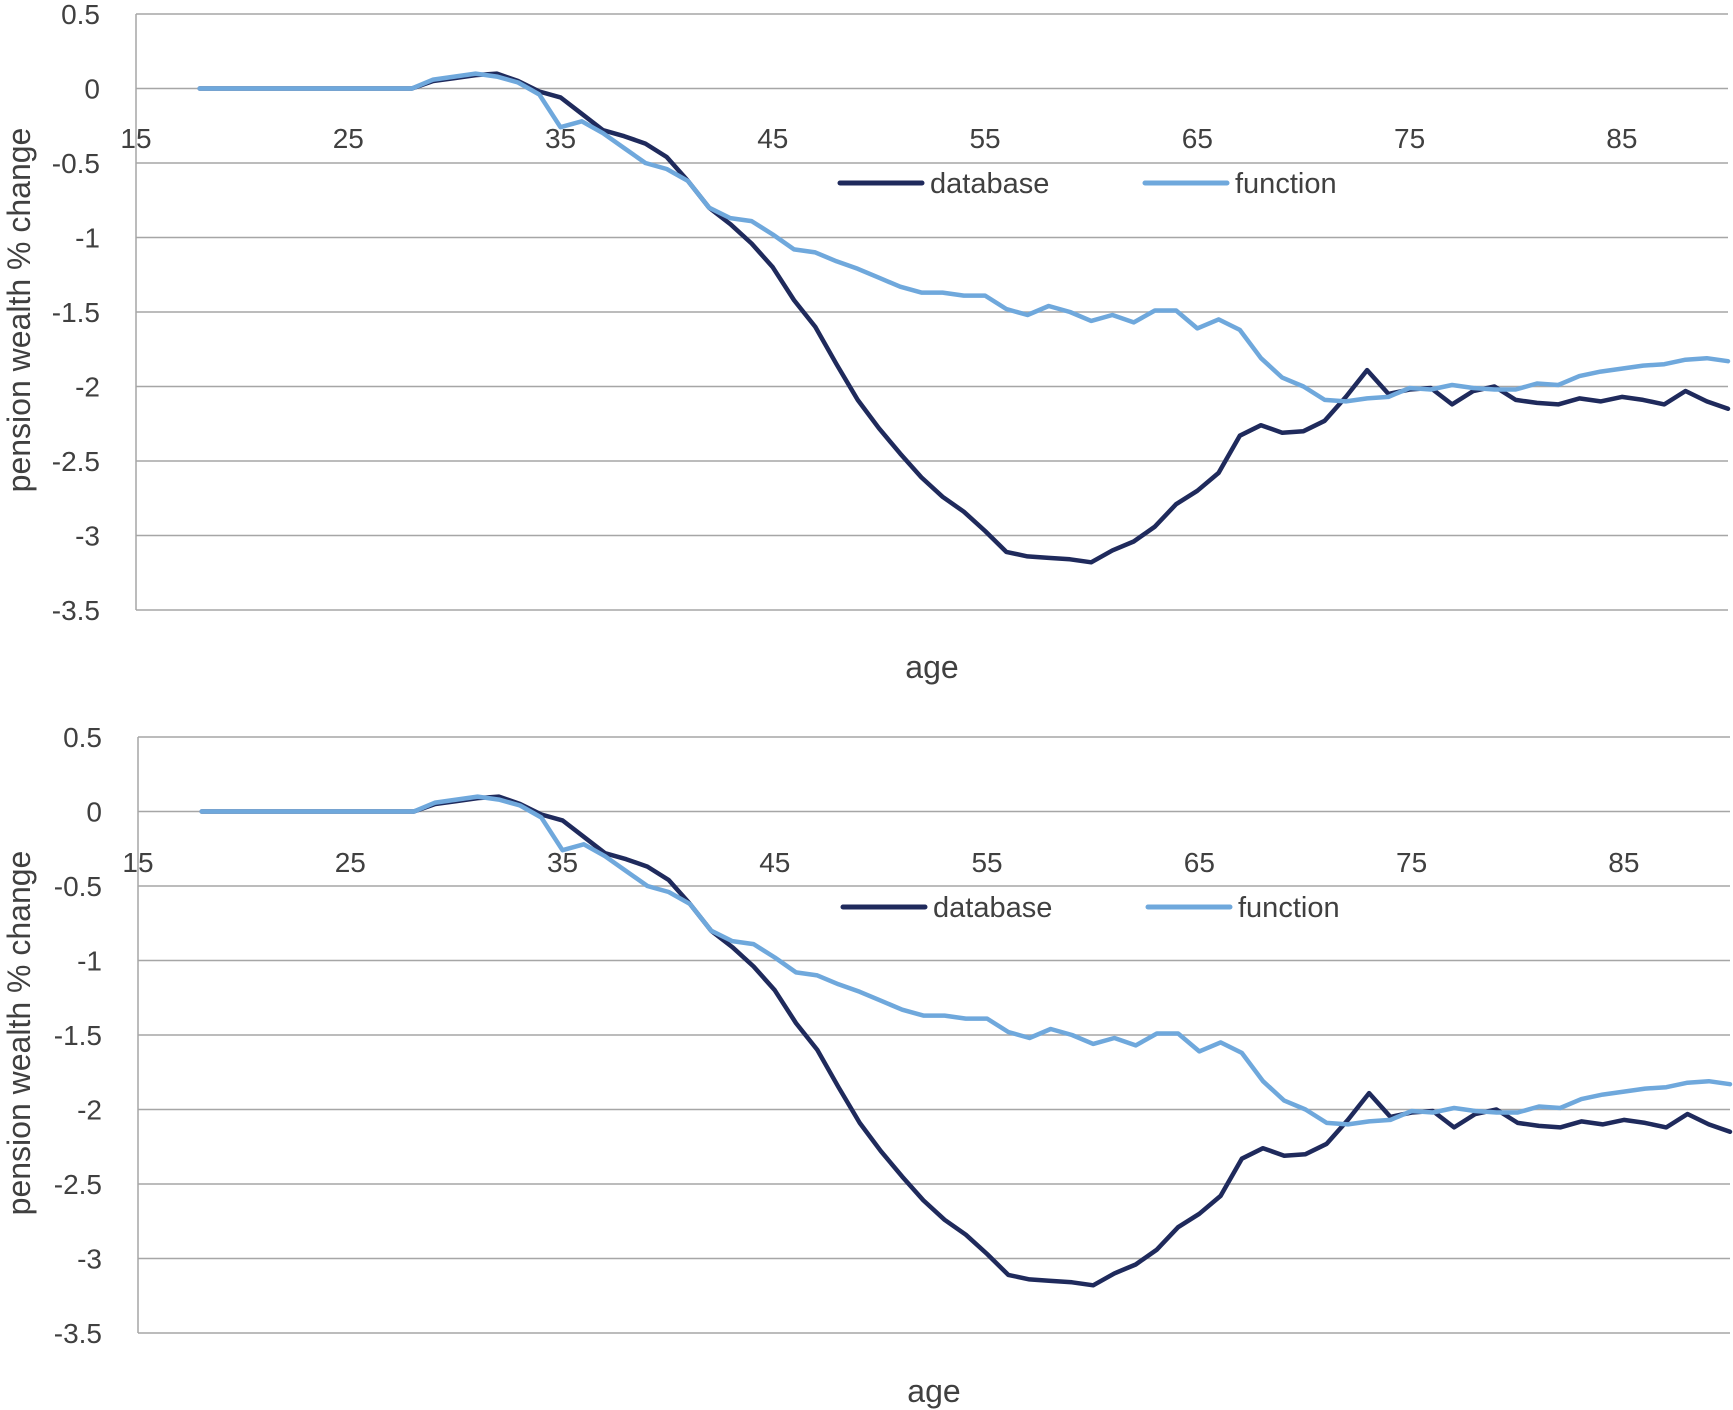 The image size is (1733, 1410). I want to click on top-y-tick-label: 0, so click(92, 89).